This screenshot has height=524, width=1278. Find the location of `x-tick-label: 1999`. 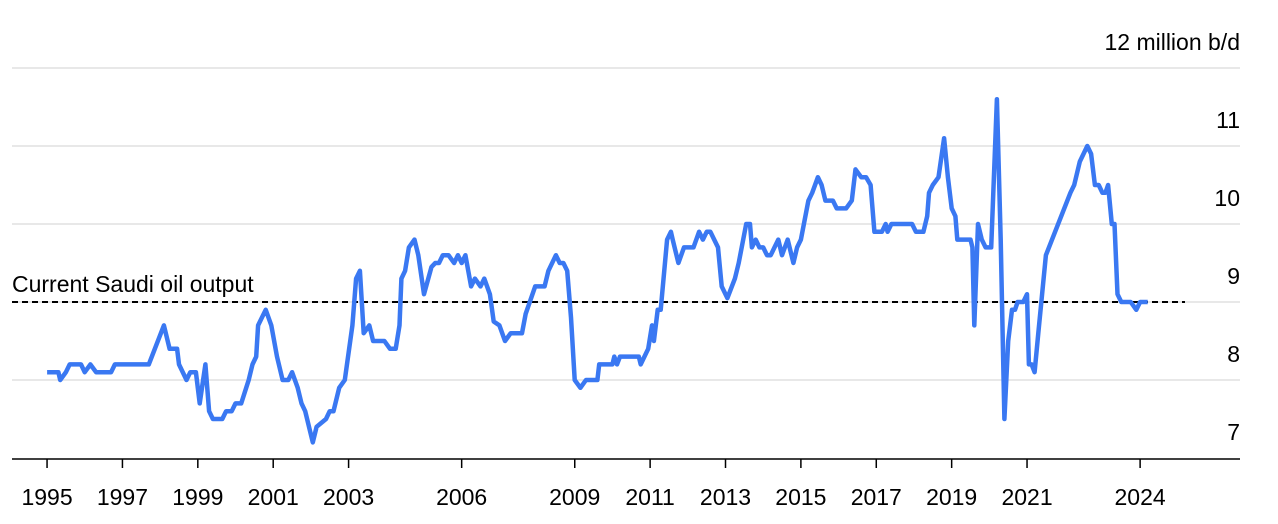

x-tick-label: 1999 is located at coordinates (197, 497).